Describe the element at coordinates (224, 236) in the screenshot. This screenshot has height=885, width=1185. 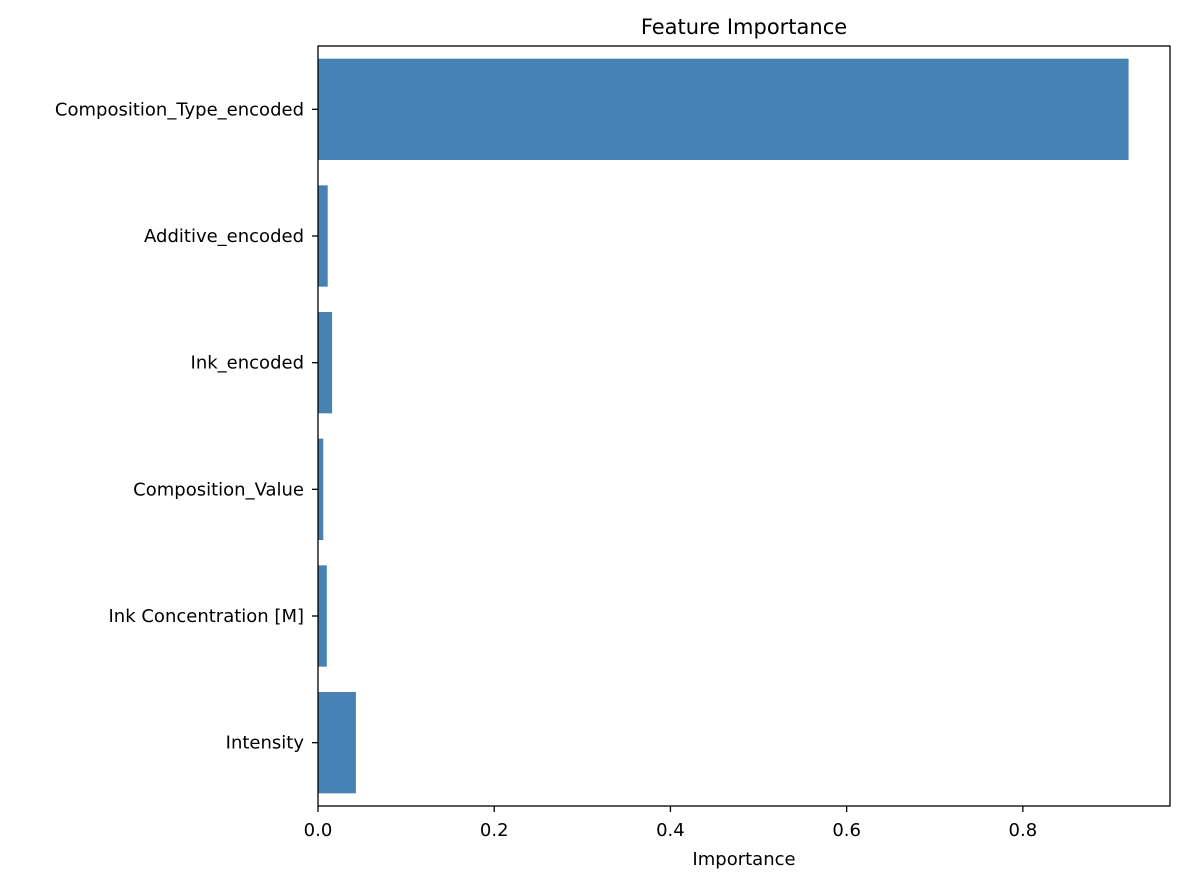
I see `y-tick-label: Additive_encoded` at that location.